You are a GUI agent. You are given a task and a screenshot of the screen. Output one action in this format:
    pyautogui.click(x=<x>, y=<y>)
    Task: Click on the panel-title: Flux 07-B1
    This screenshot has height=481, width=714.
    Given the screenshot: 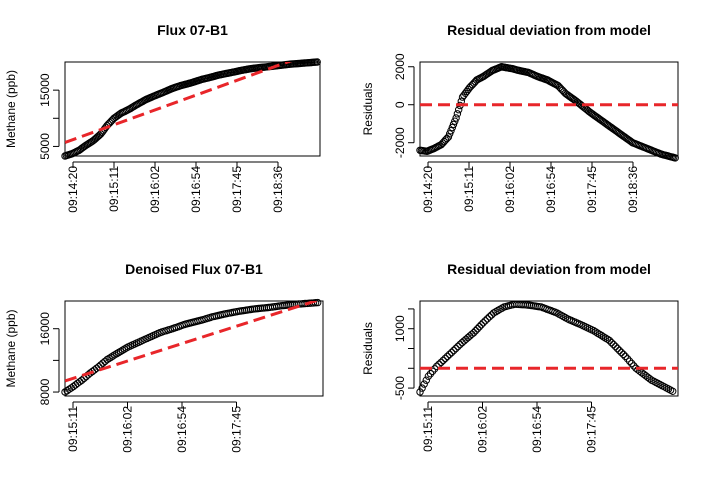 What is the action you would take?
    pyautogui.click(x=192, y=30)
    